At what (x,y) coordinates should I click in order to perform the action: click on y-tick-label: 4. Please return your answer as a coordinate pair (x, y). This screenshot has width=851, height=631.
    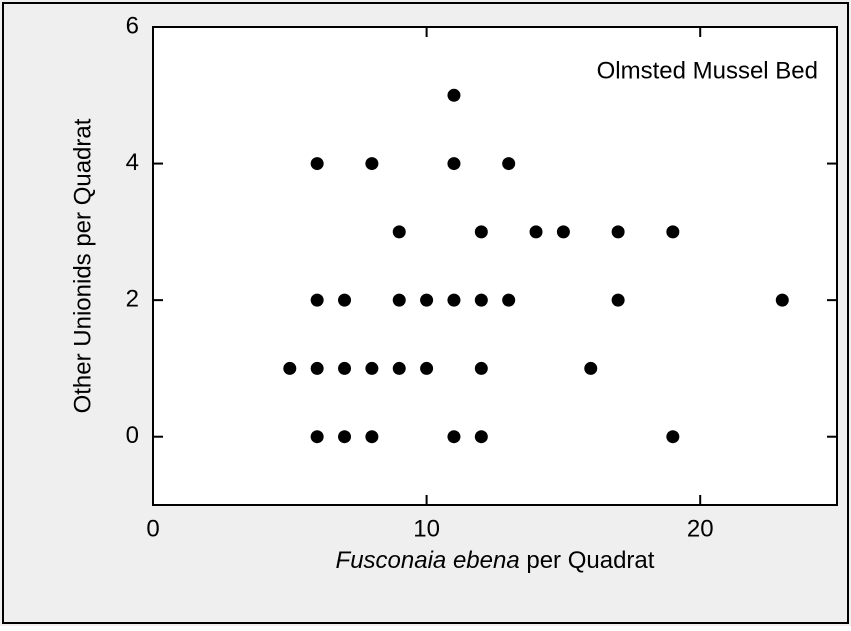
    Looking at the image, I should click on (132, 162).